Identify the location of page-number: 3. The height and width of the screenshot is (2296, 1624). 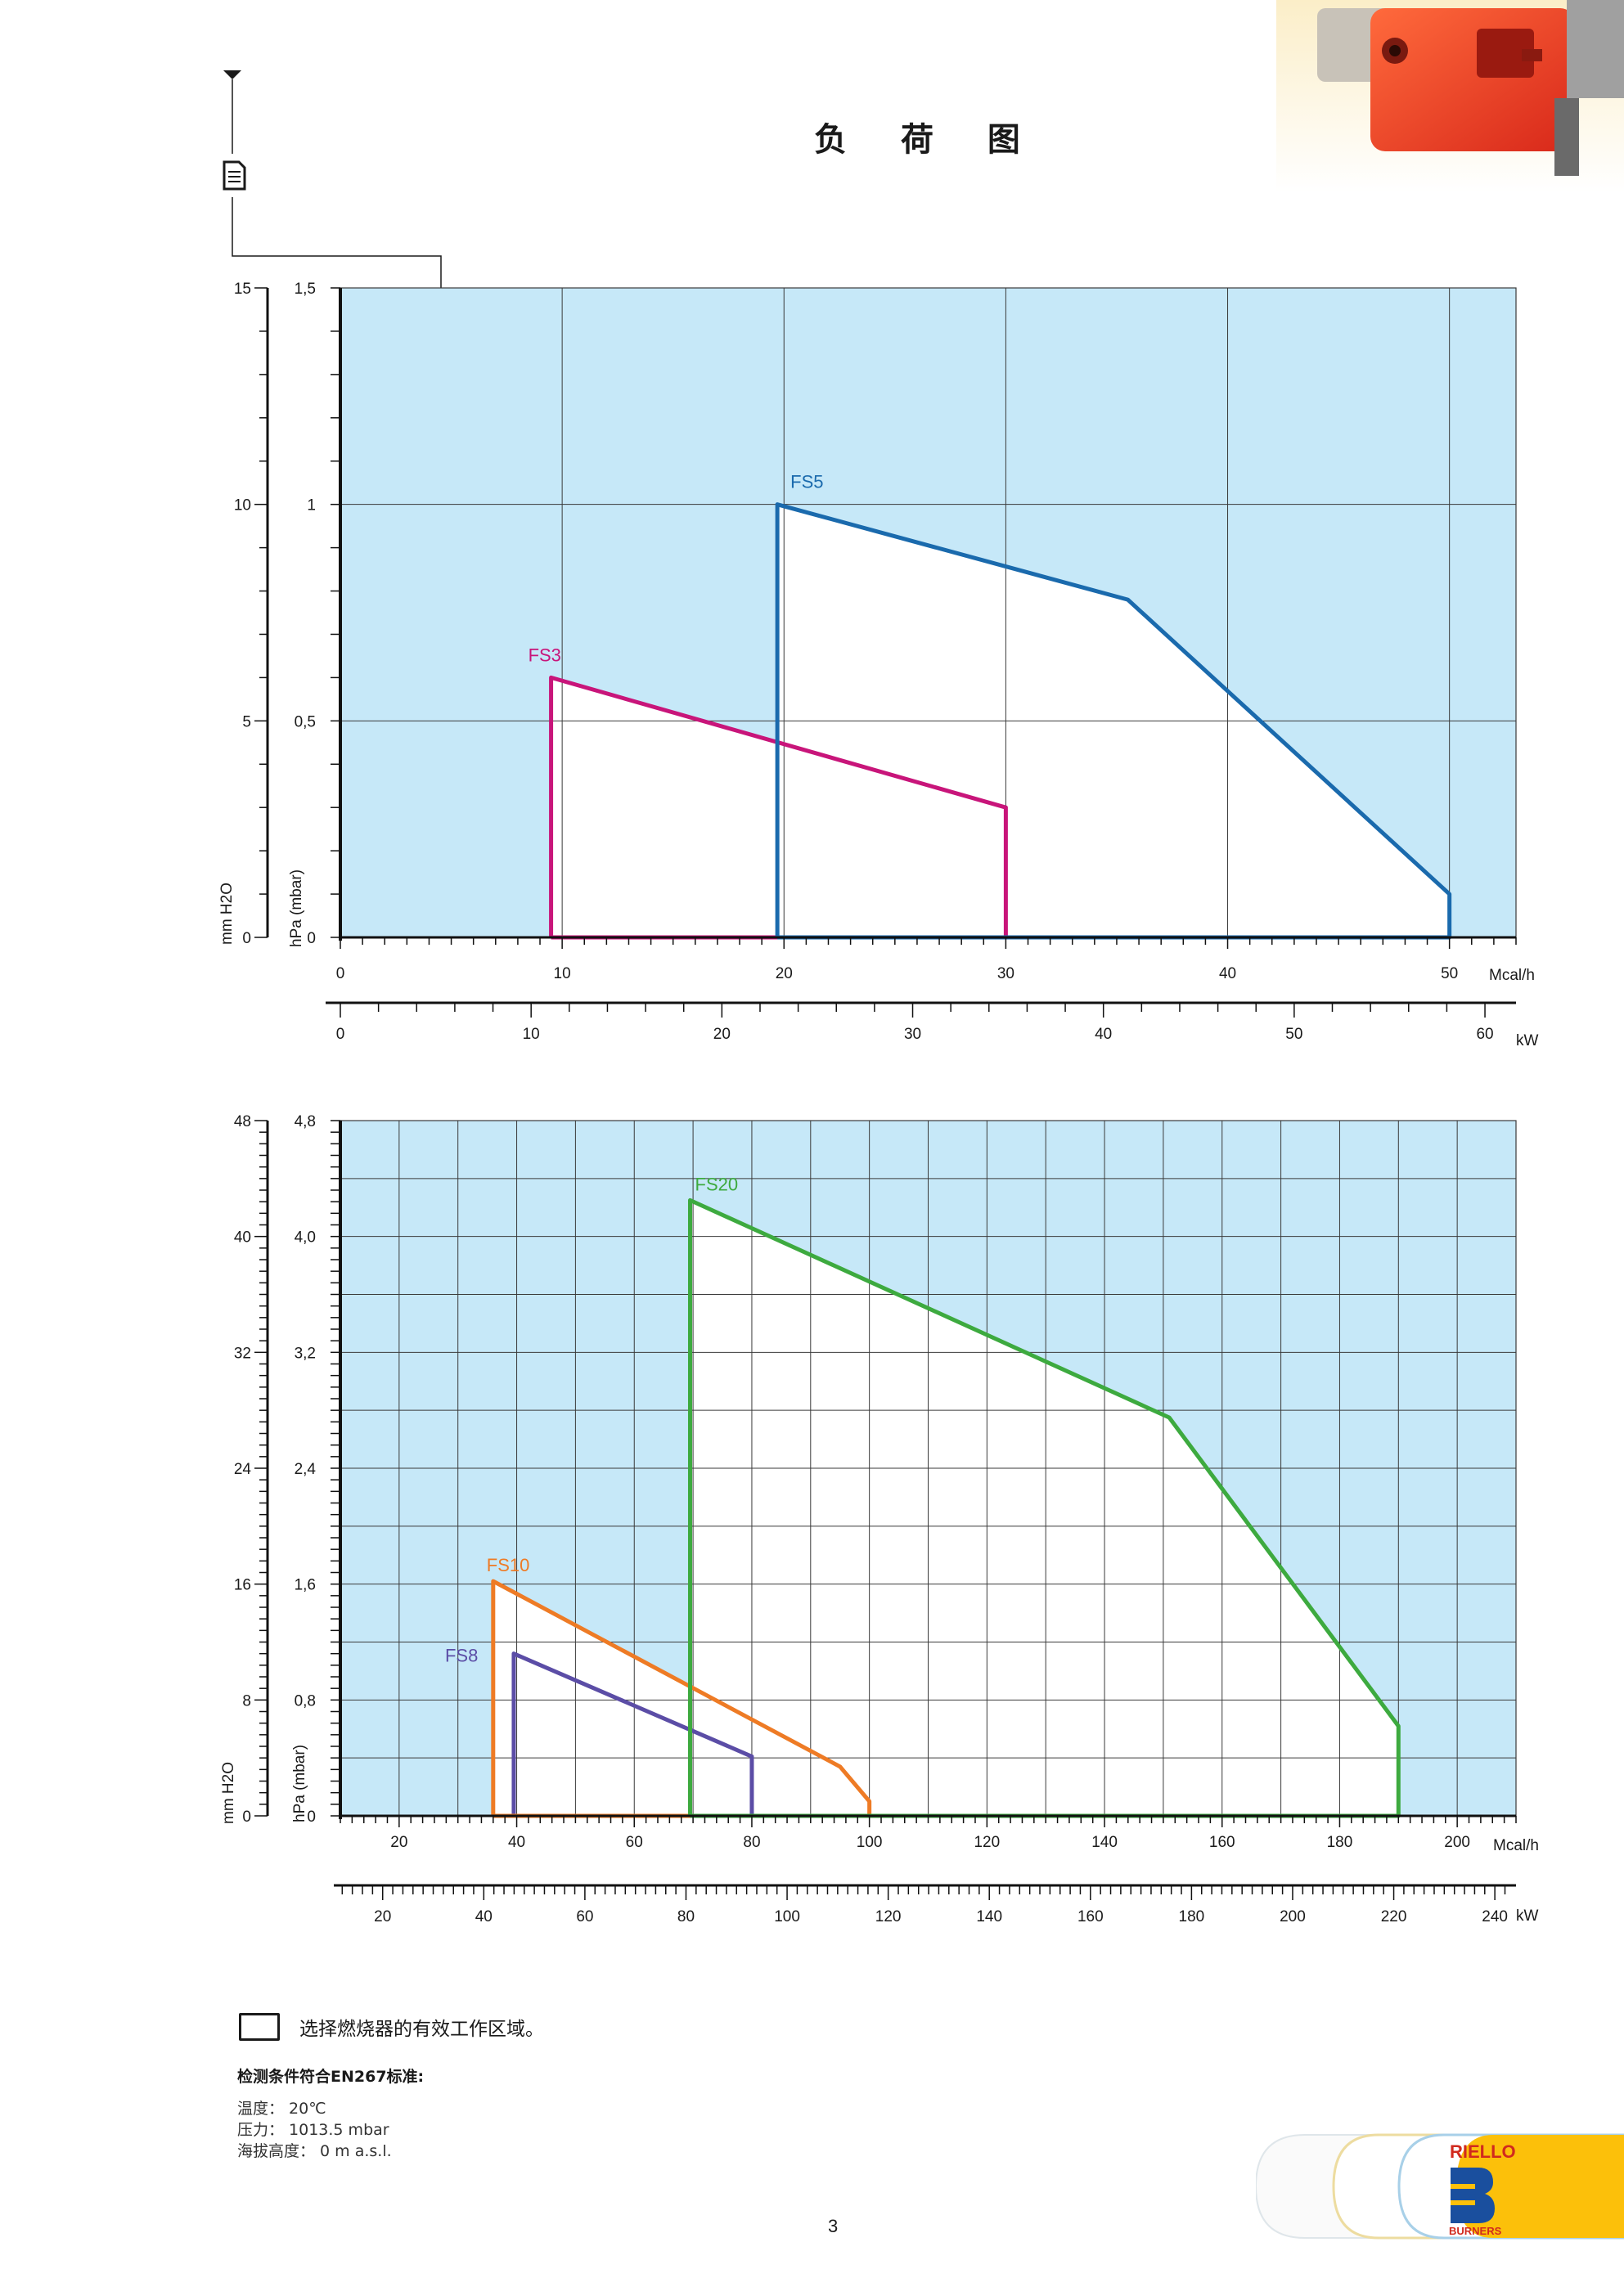
(833, 2226).